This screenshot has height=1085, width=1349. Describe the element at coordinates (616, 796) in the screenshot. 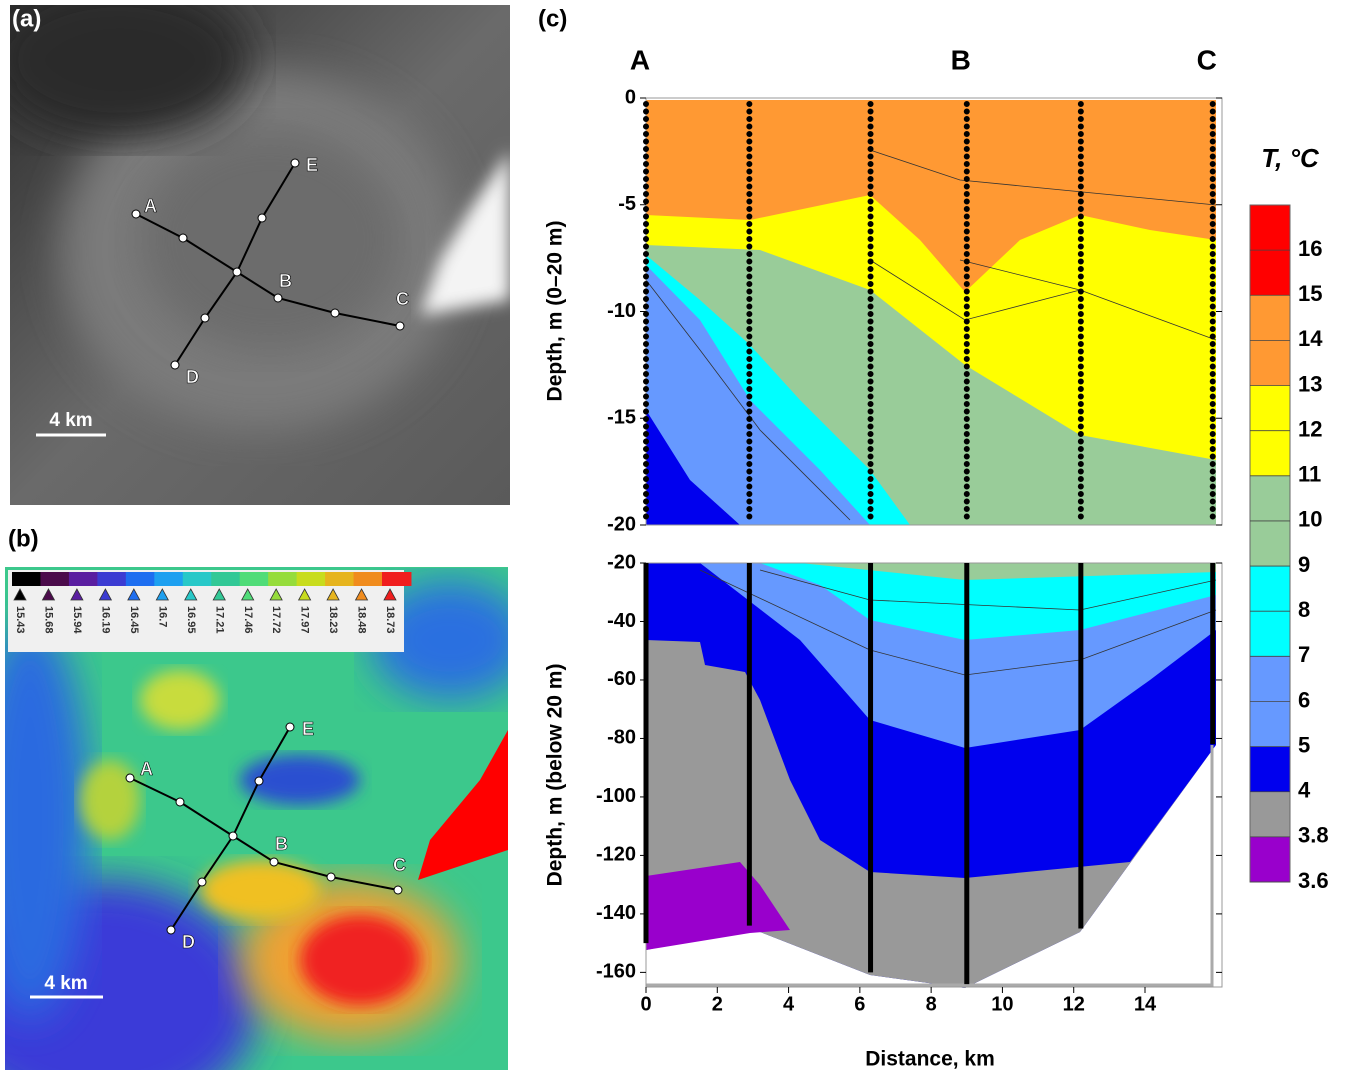

I see `y-tick-label: -100` at that location.